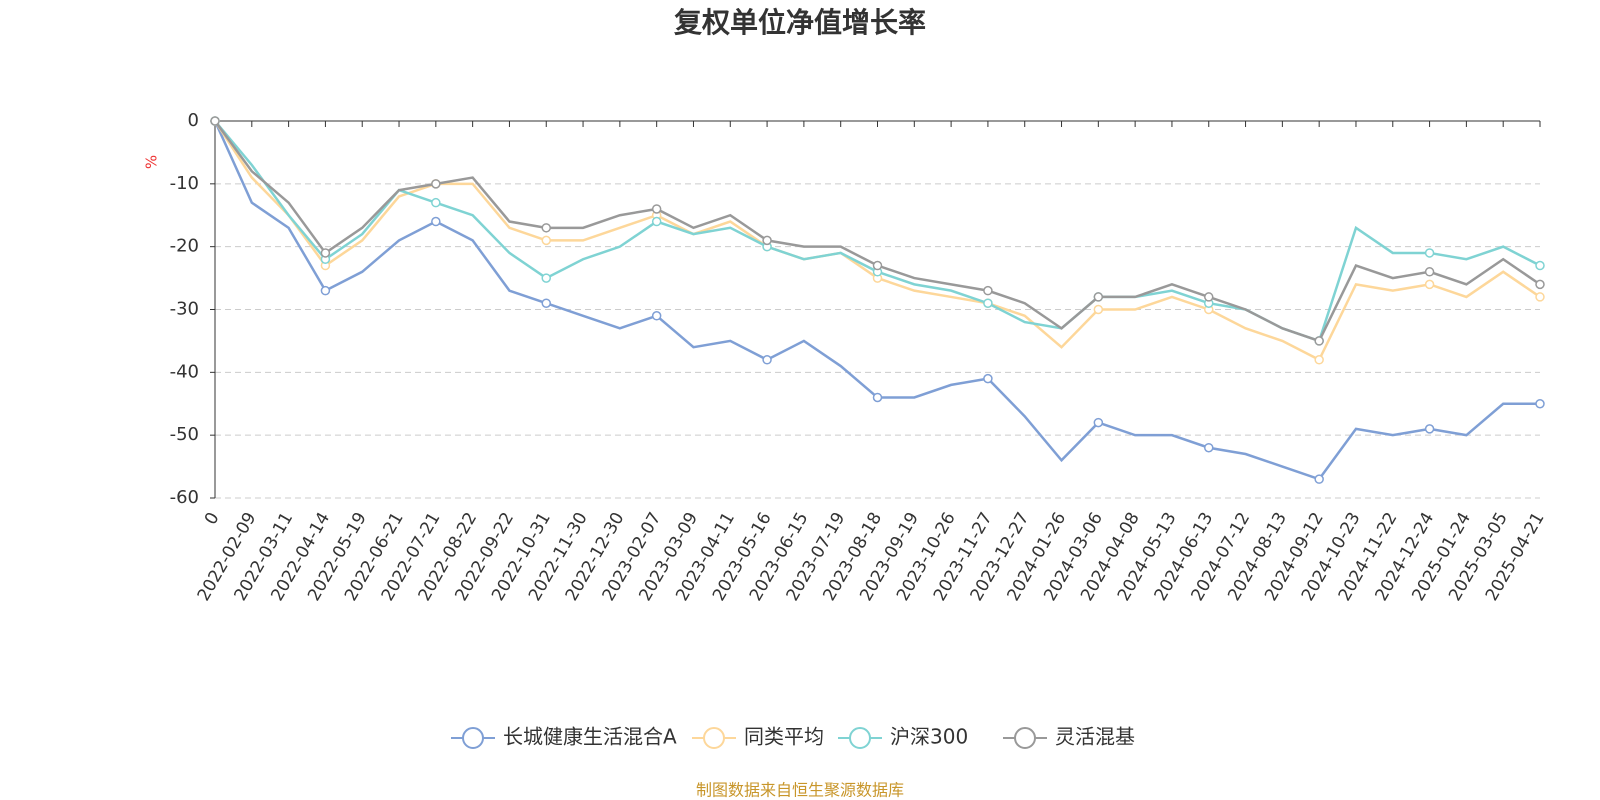 This screenshot has height=800, width=1600. I want to click on source-note: 制图数据来自恒生聚源数据库, so click(800, 790).